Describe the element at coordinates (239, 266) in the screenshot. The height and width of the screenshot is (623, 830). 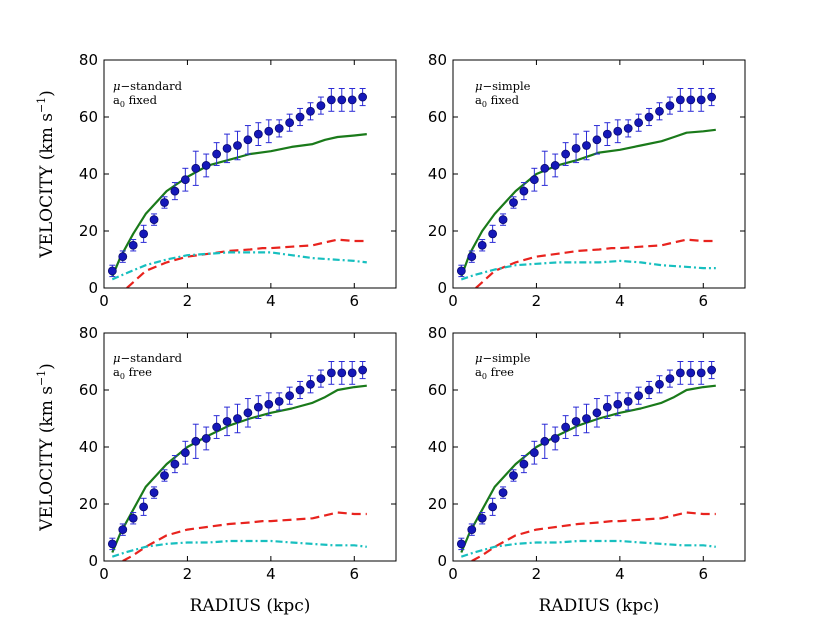
I see `series-stars-line` at that location.